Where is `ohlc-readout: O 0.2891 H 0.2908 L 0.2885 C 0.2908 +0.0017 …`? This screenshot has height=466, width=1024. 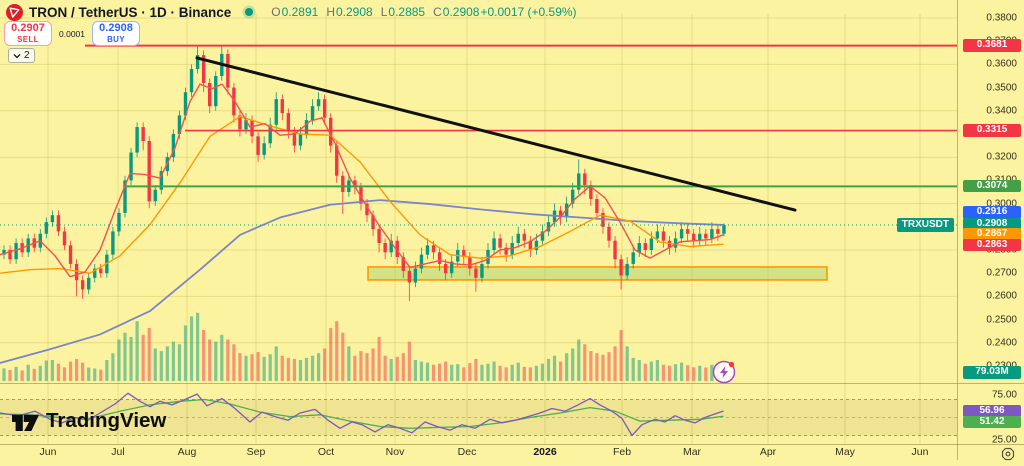
ohlc-readout: O 0.2891 H 0.2908 L 0.2885 C 0.2908 +0.0017 … is located at coordinates (419, 12).